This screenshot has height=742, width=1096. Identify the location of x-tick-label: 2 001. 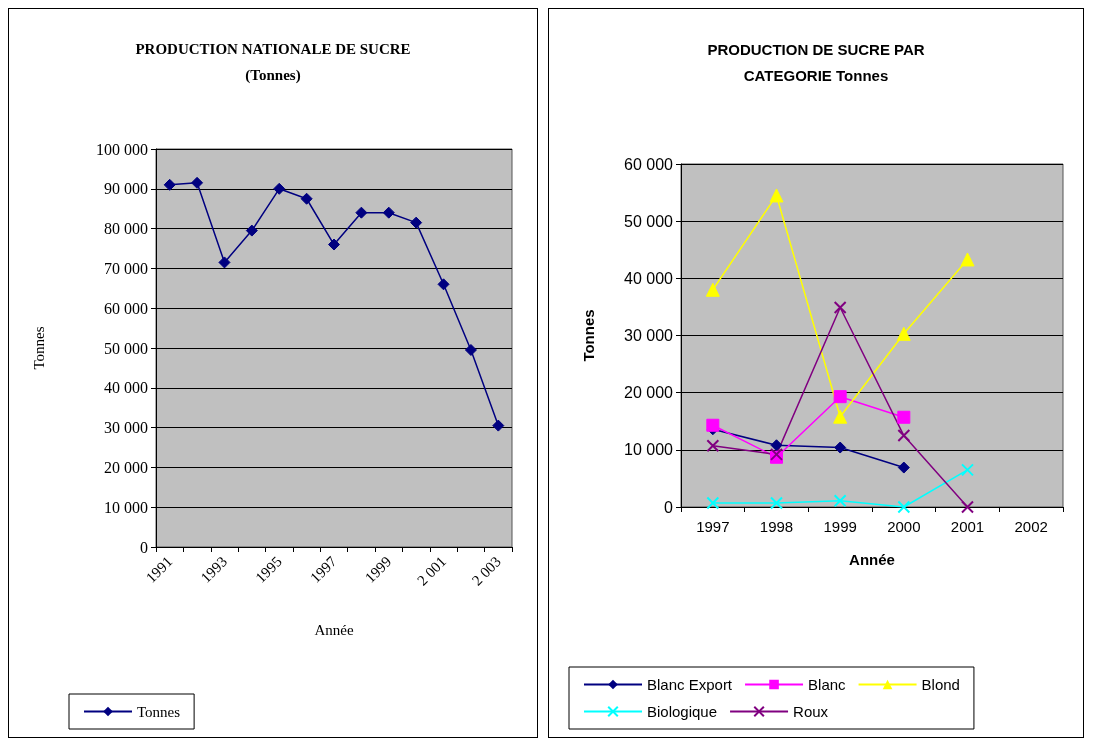
(432, 571).